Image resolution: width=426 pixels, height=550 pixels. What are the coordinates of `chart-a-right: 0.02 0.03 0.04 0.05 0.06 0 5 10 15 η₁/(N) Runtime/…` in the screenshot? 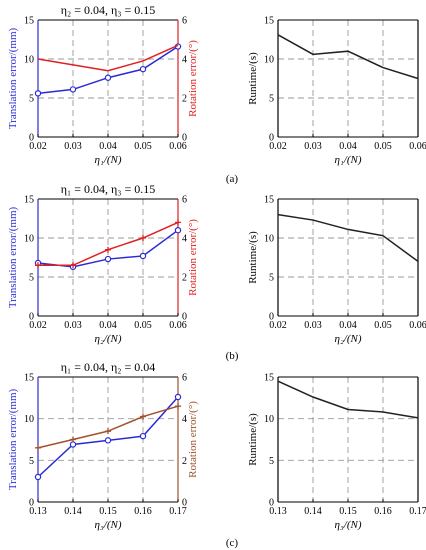 It's located at (336, 91).